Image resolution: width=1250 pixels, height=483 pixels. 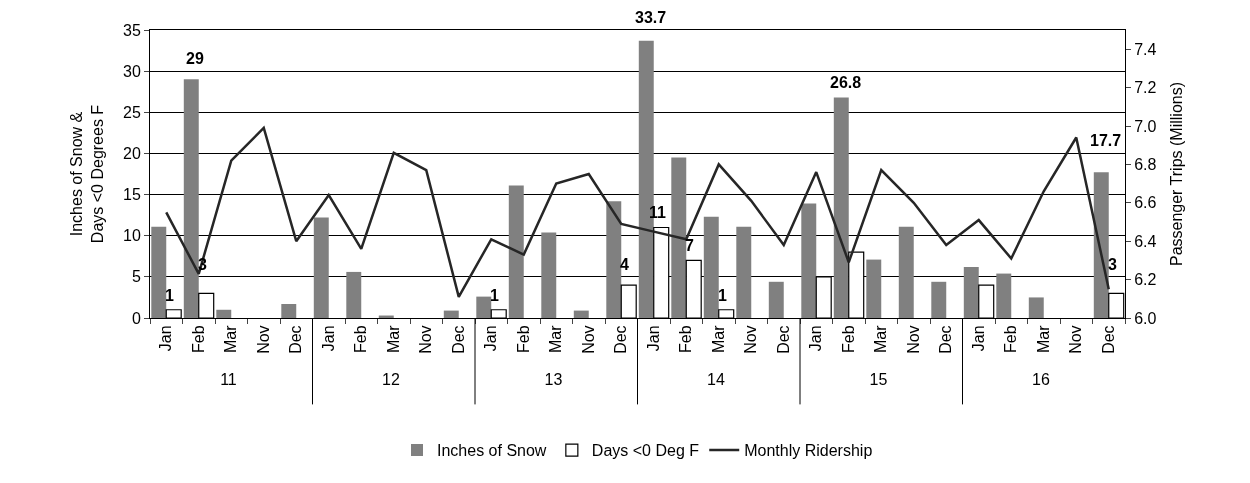 What do you see at coordinates (1145, 241) in the screenshot?
I see `y2-tick-label: 6.4` at bounding box center [1145, 241].